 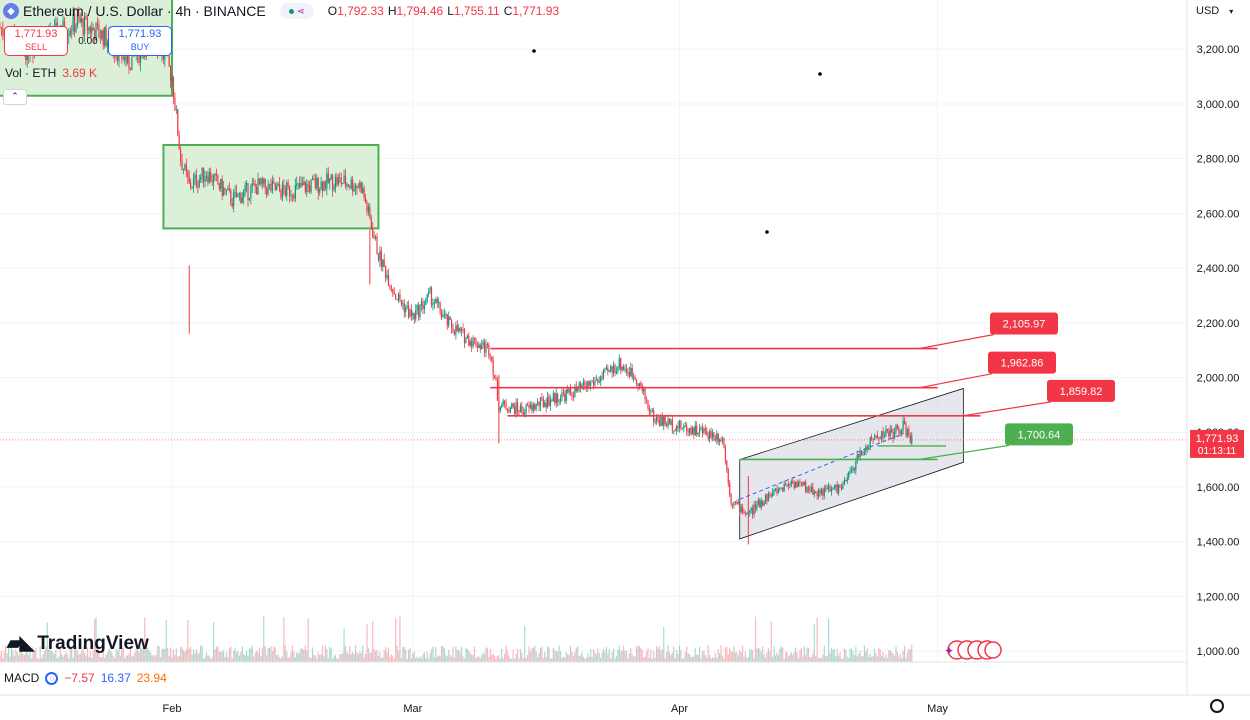 I want to click on live-indicator-button: ⋖, so click(x=296, y=11).